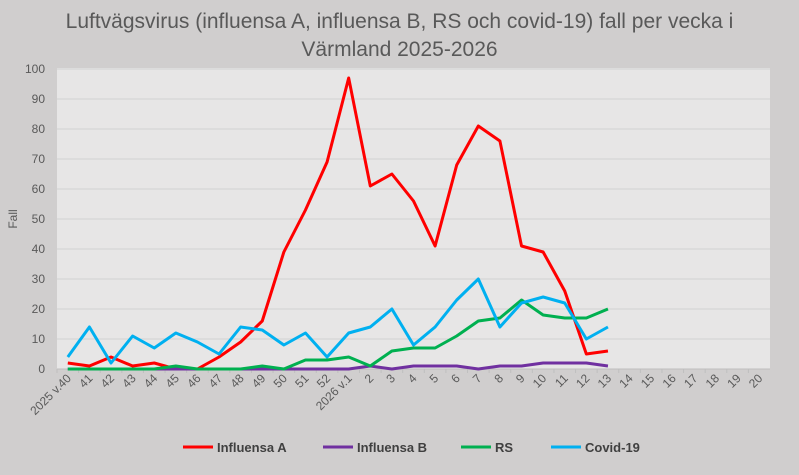  I want to click on x-tick-label: 16, so click(670, 381).